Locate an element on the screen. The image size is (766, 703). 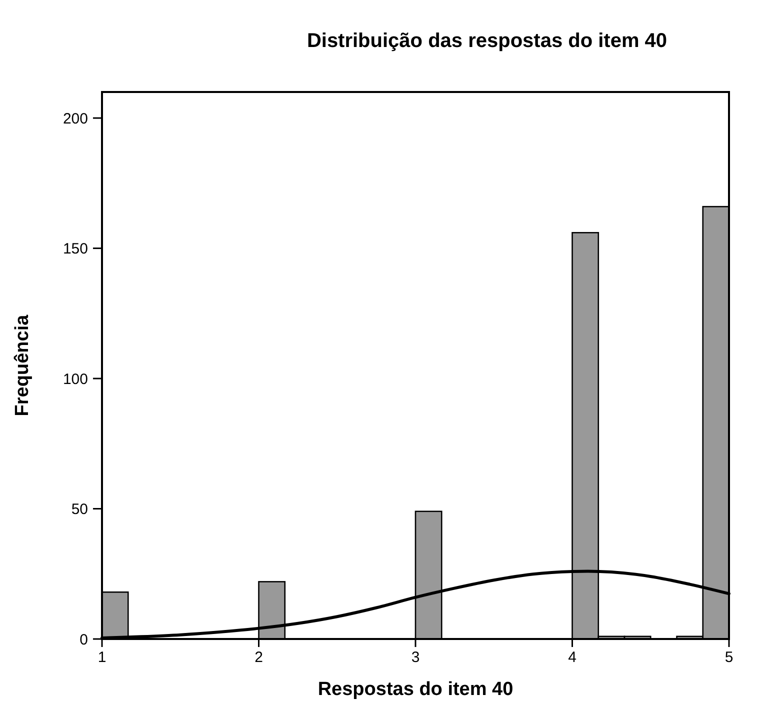
y-axis-title: Frequência is located at coordinates (22, 365).